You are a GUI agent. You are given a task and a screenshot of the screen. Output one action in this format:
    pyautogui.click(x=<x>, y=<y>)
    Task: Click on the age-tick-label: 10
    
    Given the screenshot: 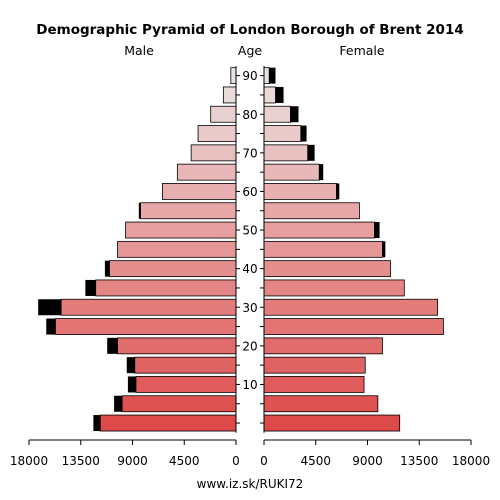 What is the action you would take?
    pyautogui.click(x=249, y=385)
    